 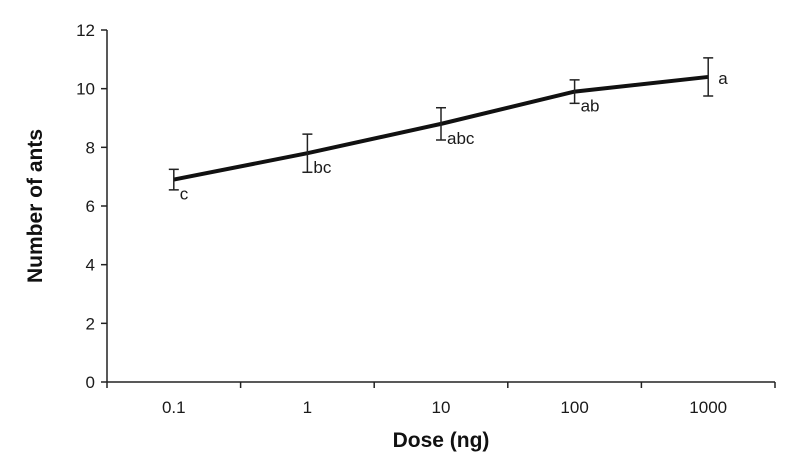 I want to click on significance-label: ab, so click(x=590, y=106).